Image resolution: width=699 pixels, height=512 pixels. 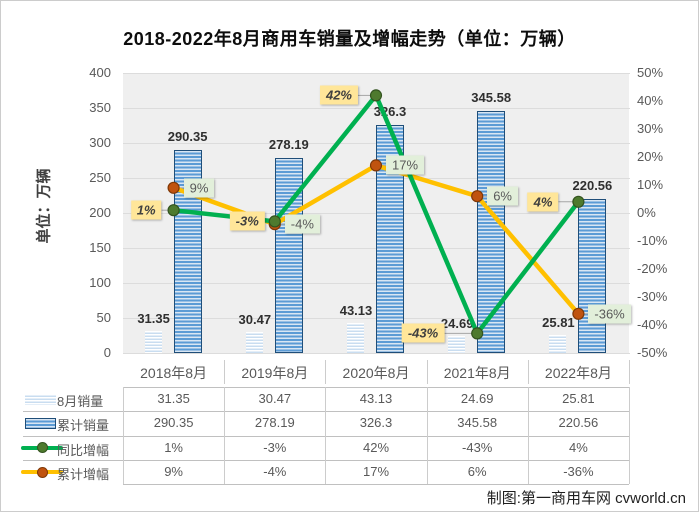 What do you see at coordinates (42, 472) in the screenshot?
I see `legend-swatch-cumulative-line-dot` at bounding box center [42, 472].